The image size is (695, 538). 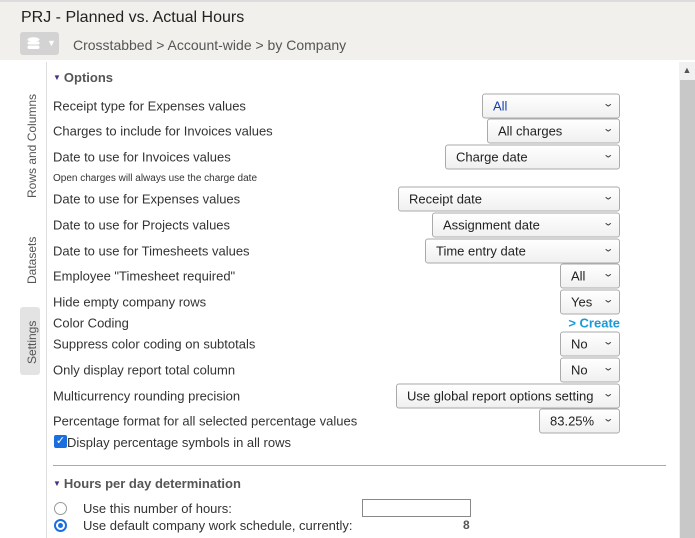 I want to click on use-default-schedule-radio, so click(x=60, y=525).